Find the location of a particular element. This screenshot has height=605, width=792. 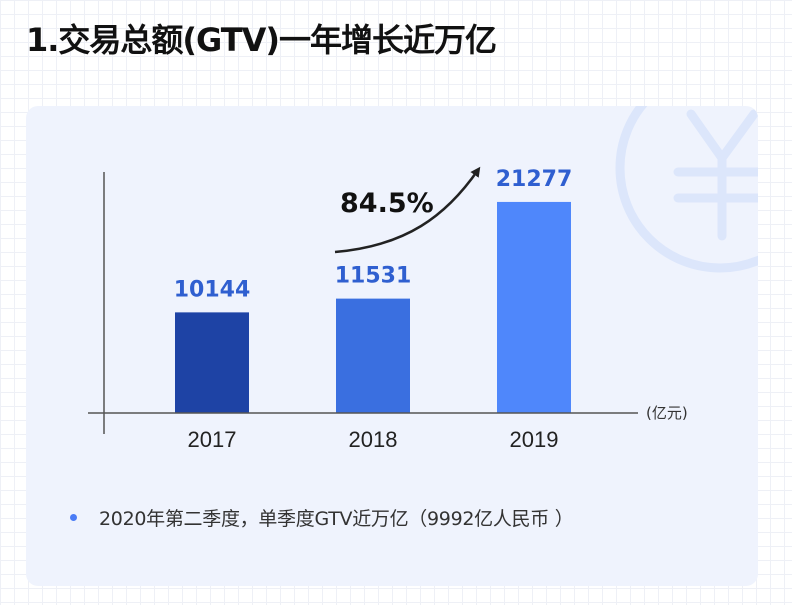

footnote: 2020年第二季度，单季度GTV近万亿（9992亿人民币 ） is located at coordinates (322, 517).